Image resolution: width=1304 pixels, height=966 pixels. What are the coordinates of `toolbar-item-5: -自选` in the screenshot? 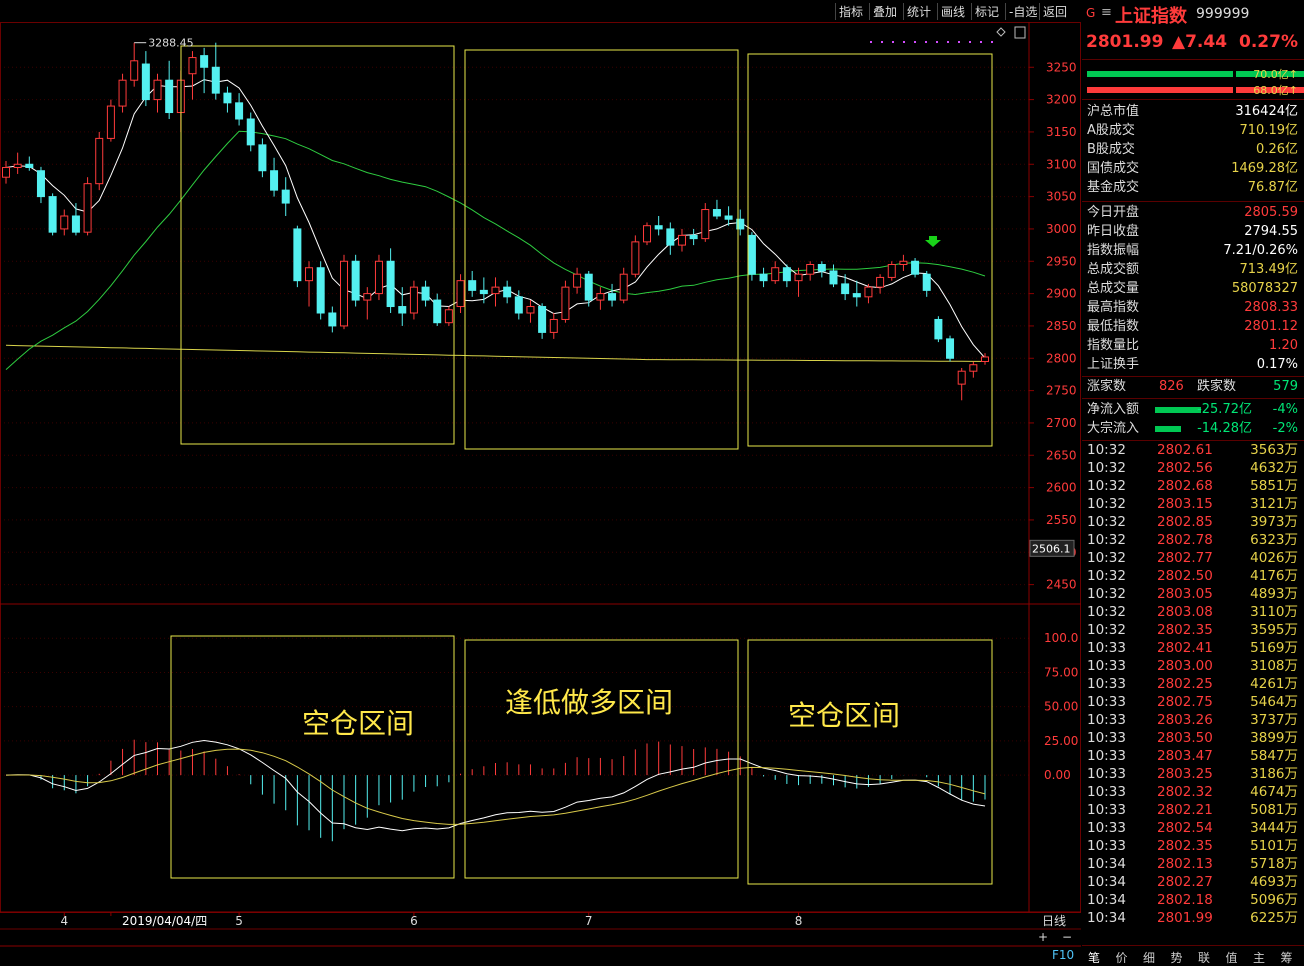 It's located at (1022, 11).